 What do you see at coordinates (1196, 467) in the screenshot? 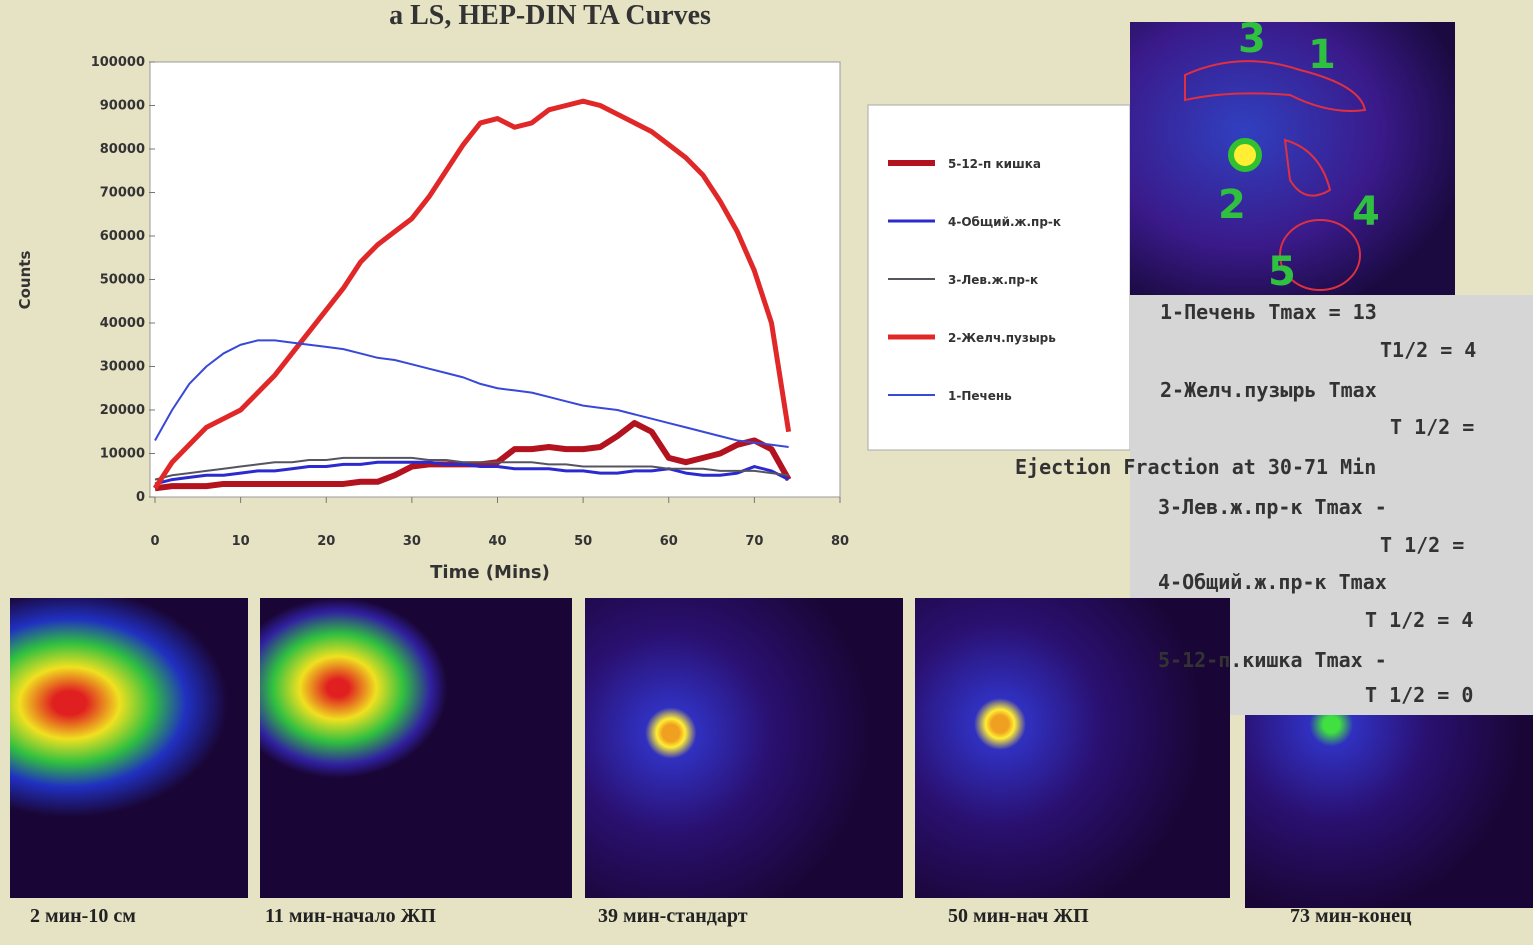
I see `result-text: Ejection Fraction at 30-71 Min` at bounding box center [1196, 467].